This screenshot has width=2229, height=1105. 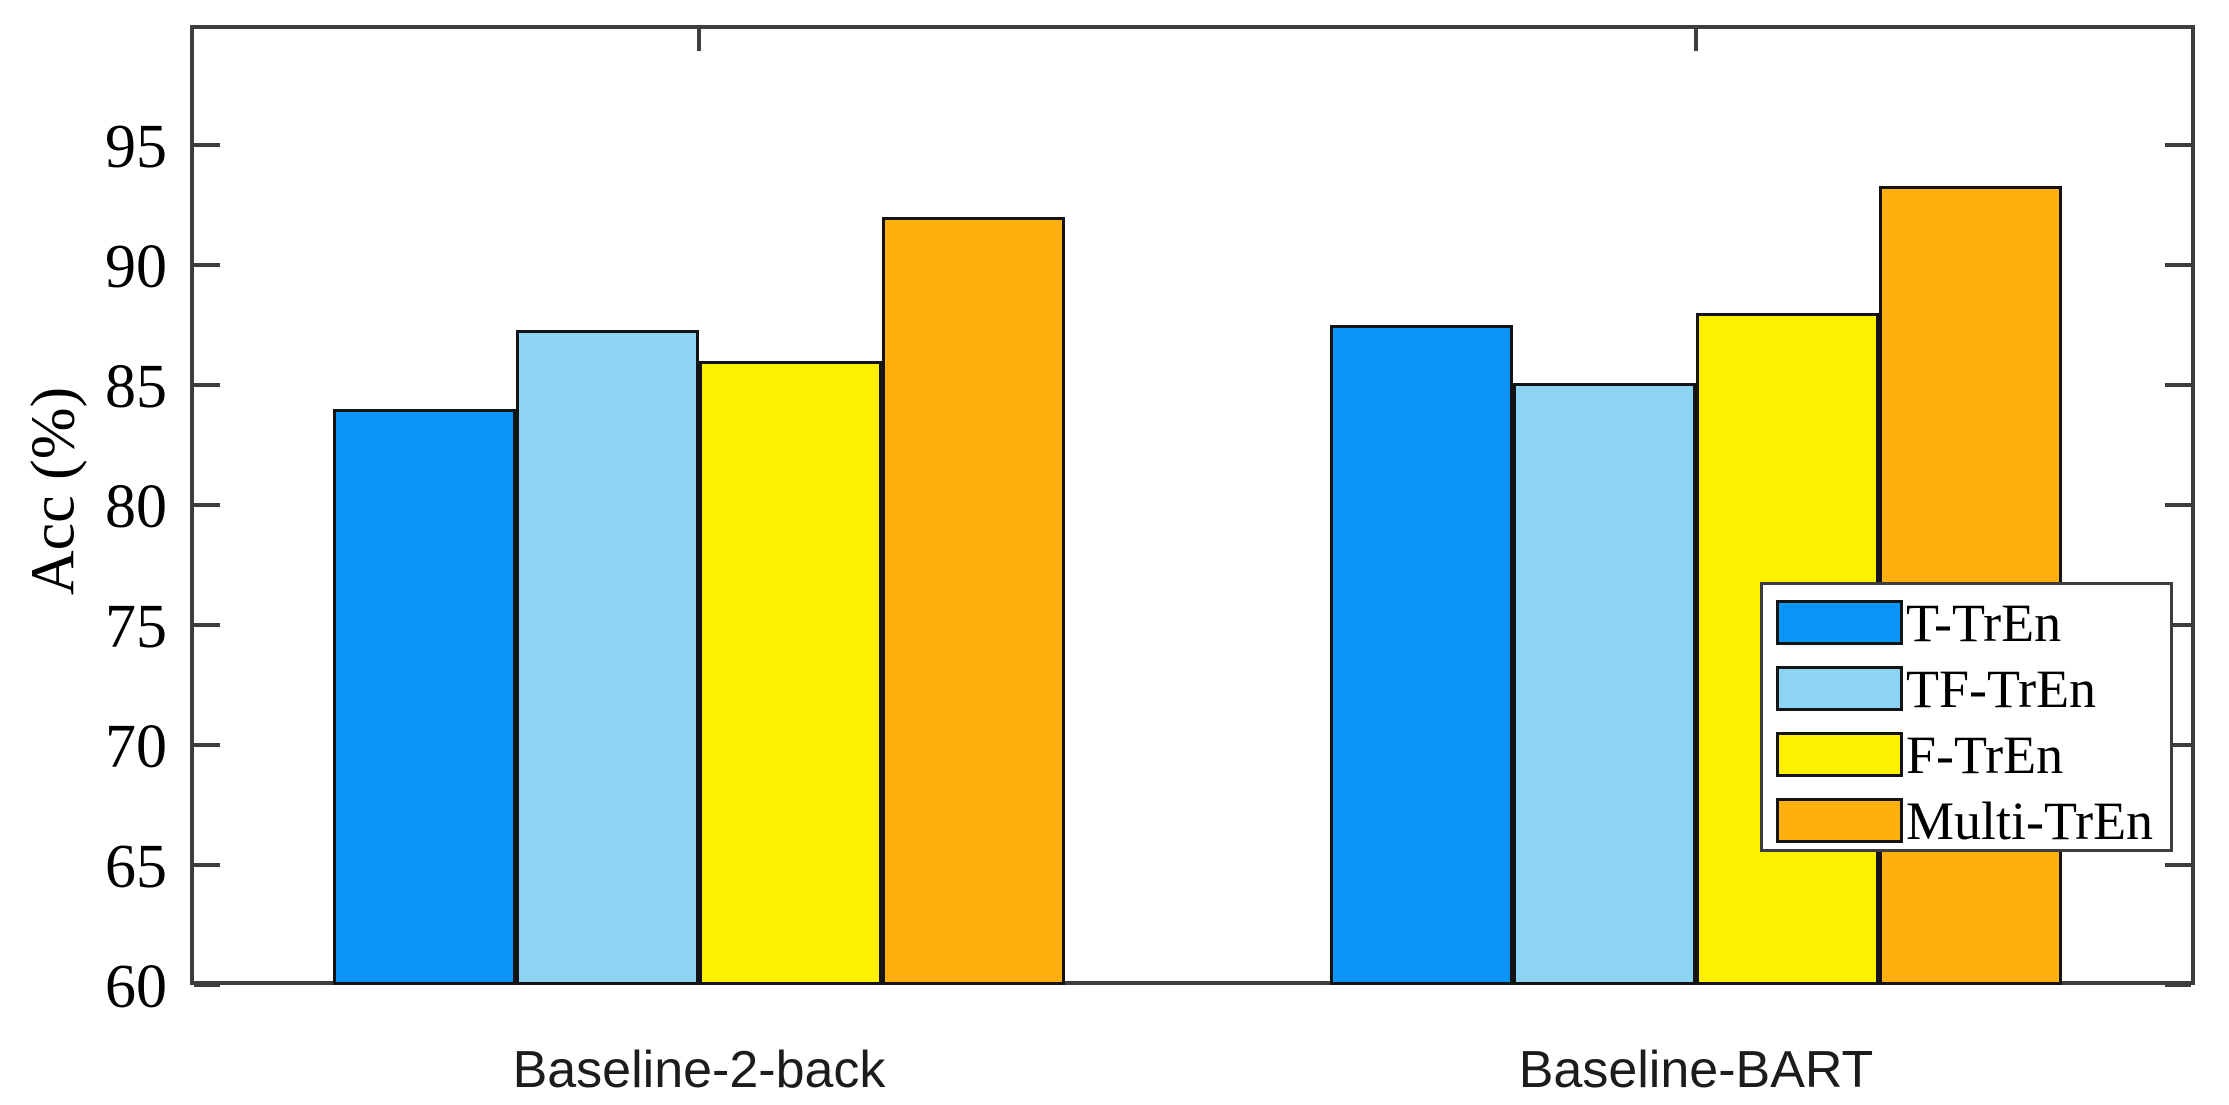 I want to click on legend-swatch-t-tren, so click(x=1839, y=622).